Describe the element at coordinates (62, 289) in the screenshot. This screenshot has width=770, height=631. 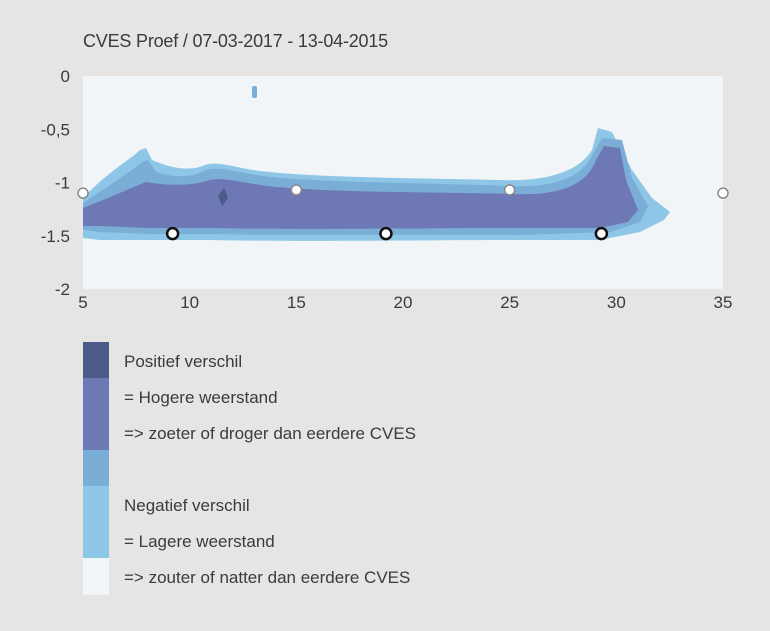
I see `y-tick-label: -2` at that location.